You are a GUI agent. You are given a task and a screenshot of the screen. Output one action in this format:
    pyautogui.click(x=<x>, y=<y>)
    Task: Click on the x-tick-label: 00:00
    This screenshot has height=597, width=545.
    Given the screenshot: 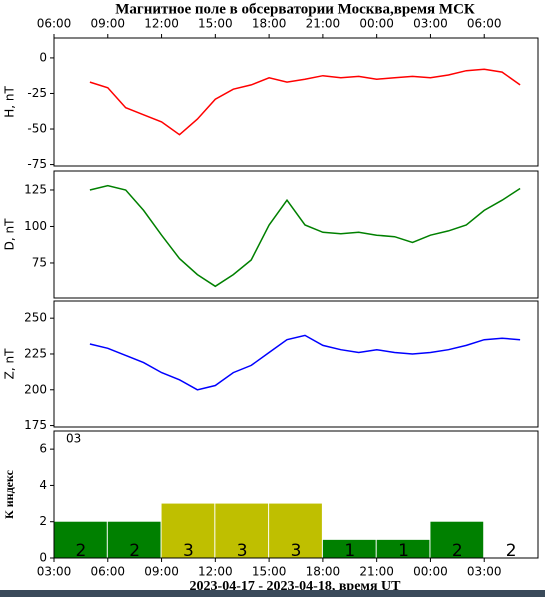 What is the action you would take?
    pyautogui.click(x=430, y=572)
    